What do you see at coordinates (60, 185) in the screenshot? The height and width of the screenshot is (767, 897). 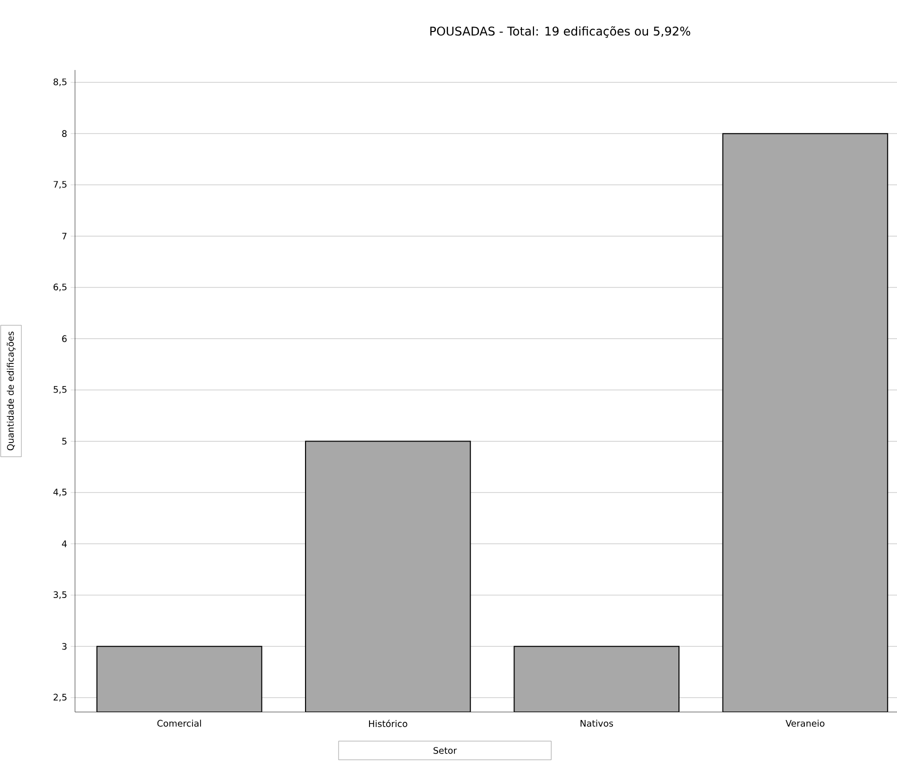 I see `y-tick-label: 7,5` at bounding box center [60, 185].